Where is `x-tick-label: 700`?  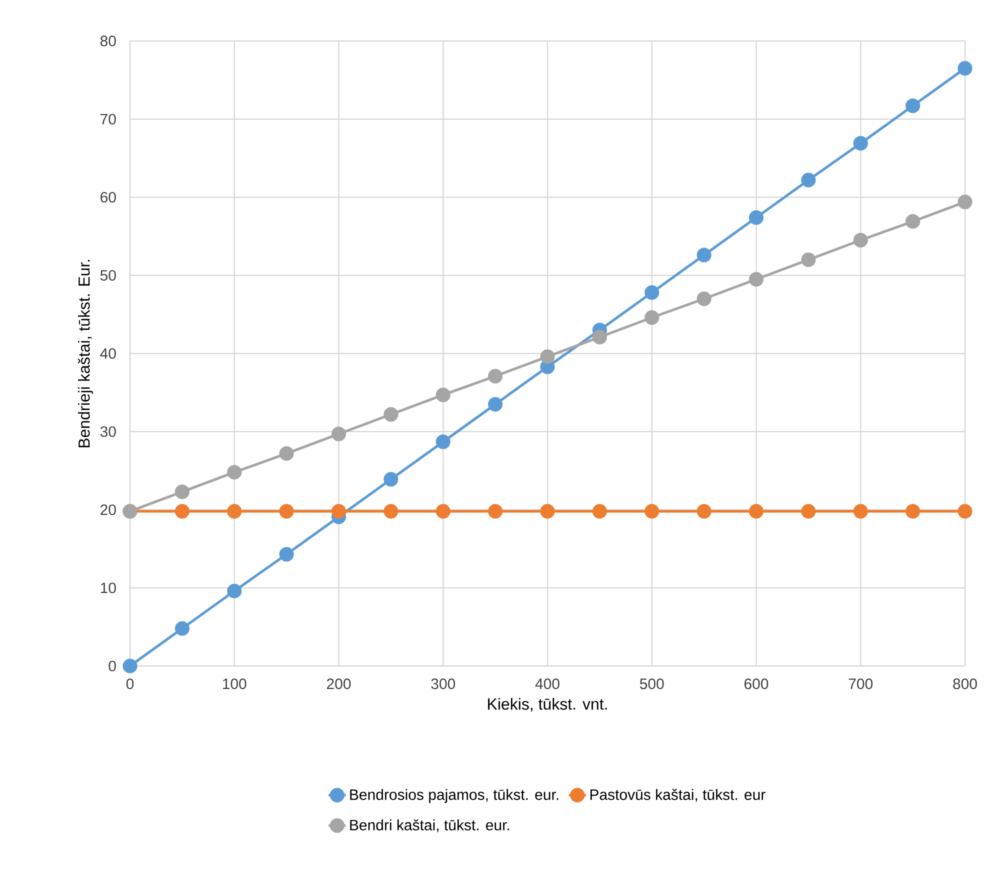
x-tick-label: 700 is located at coordinates (860, 684).